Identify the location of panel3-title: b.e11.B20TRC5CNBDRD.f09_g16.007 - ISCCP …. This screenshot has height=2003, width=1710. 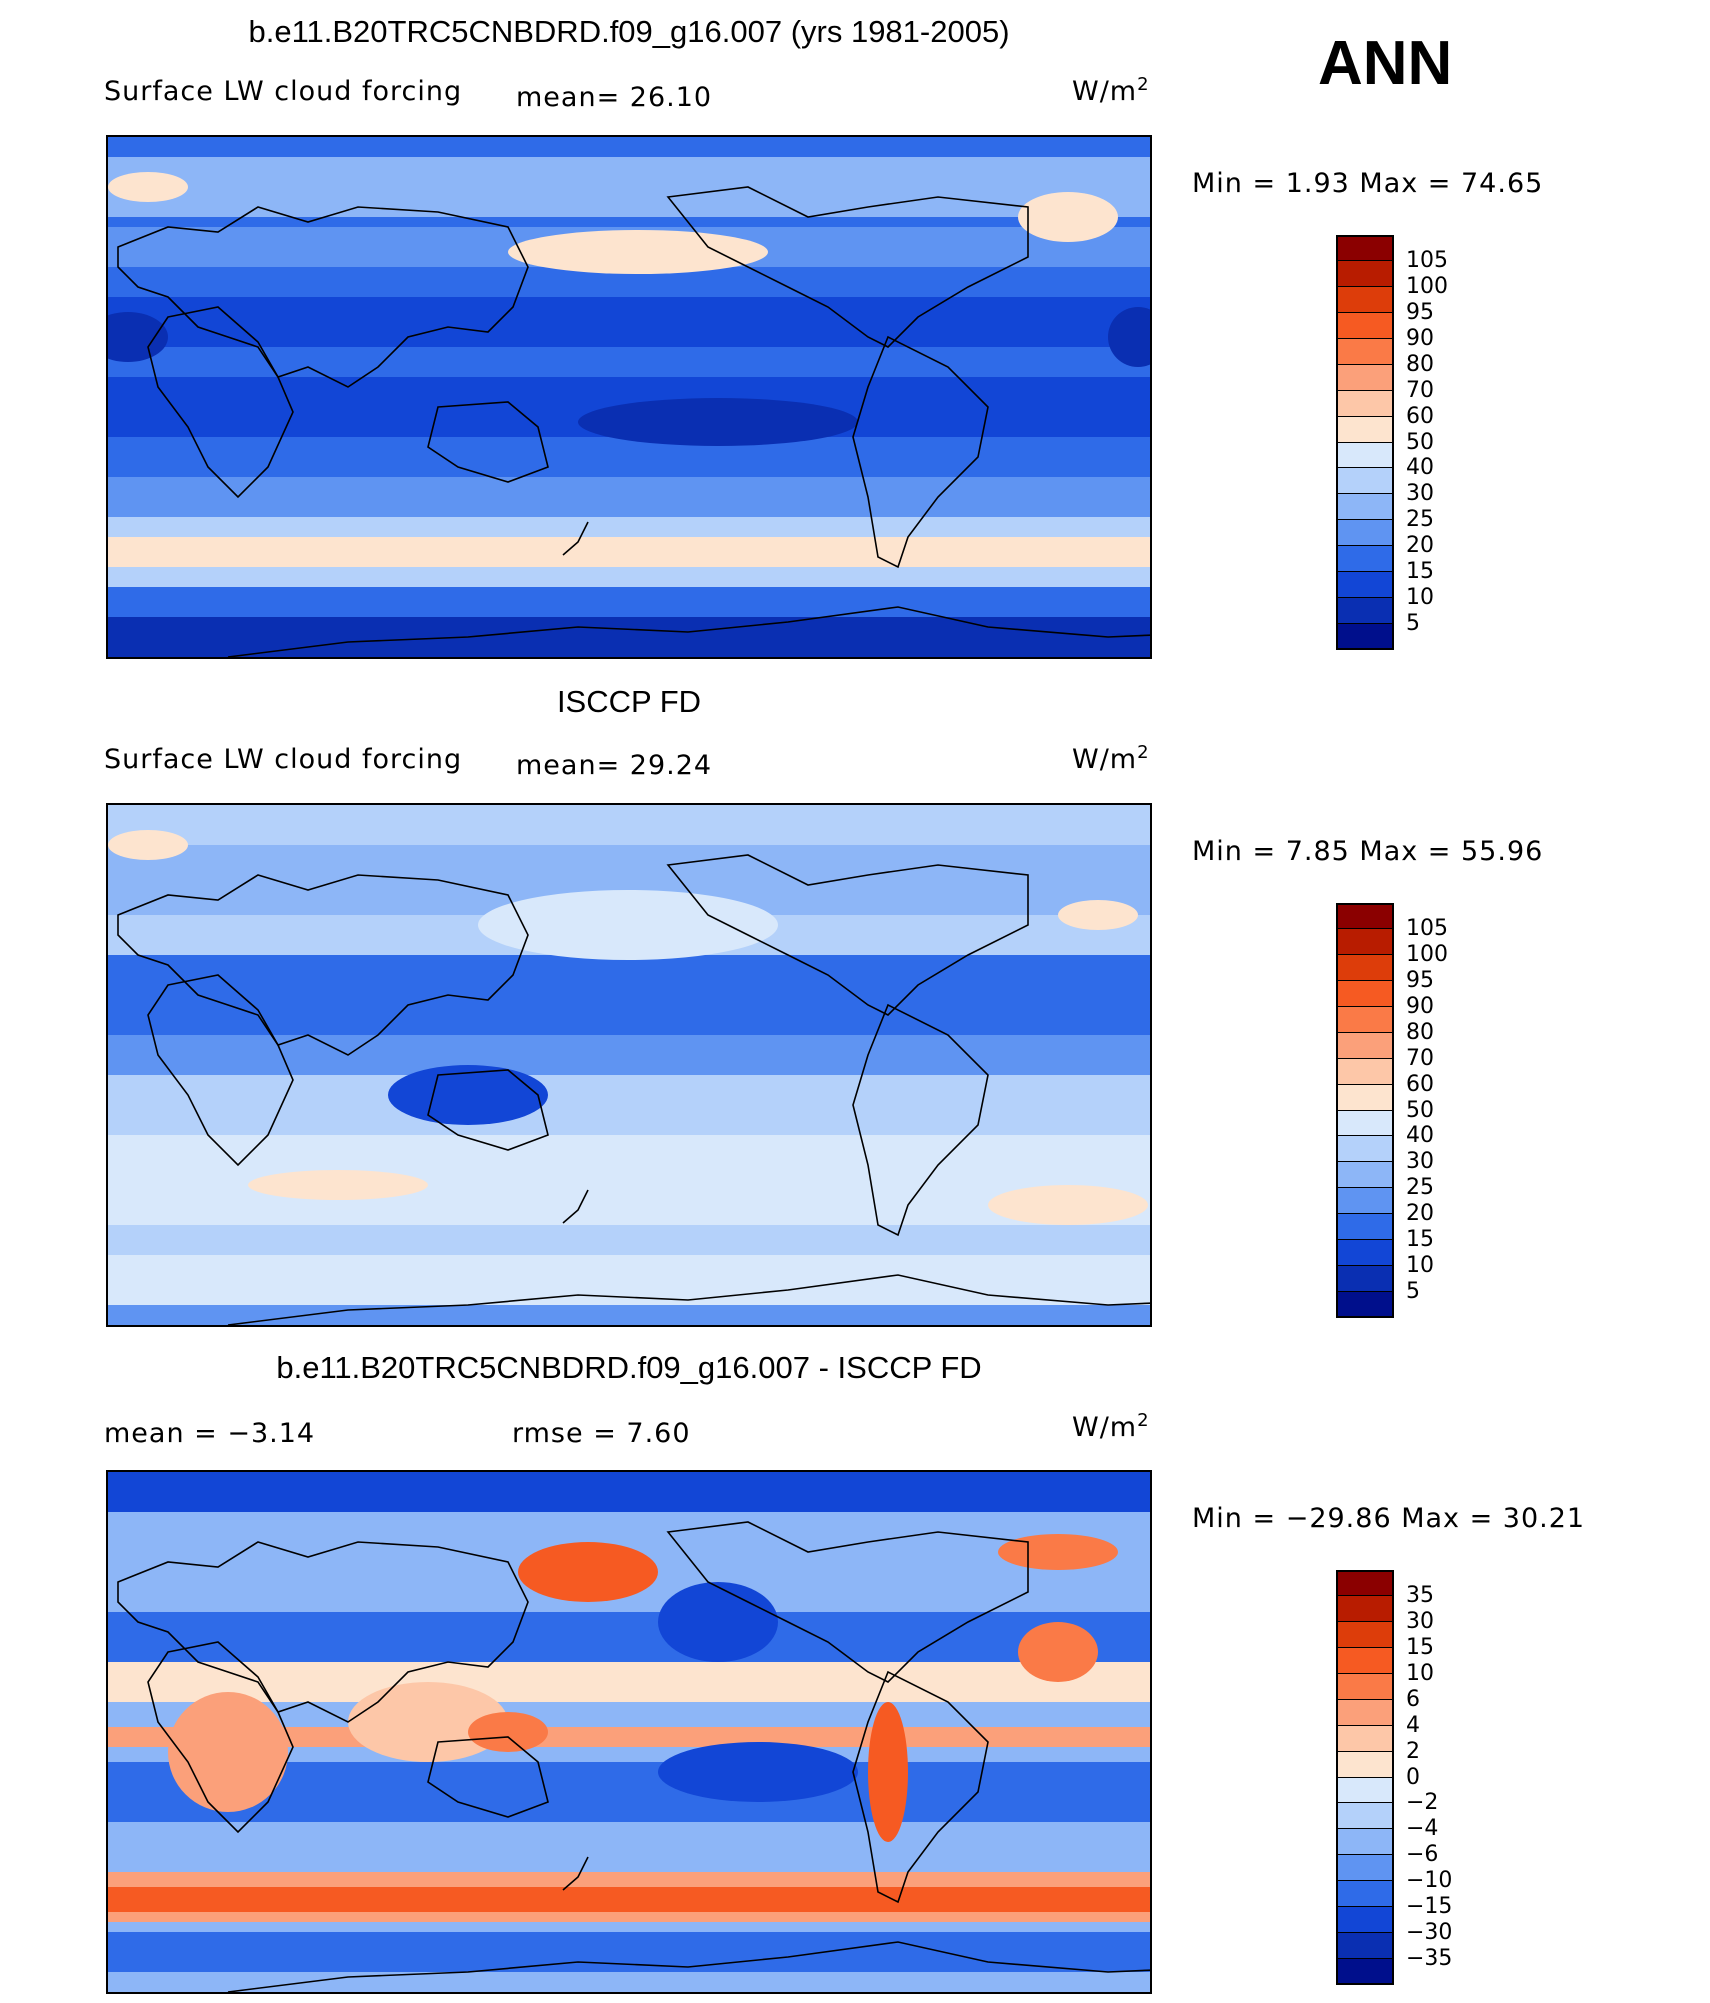
(629, 1367).